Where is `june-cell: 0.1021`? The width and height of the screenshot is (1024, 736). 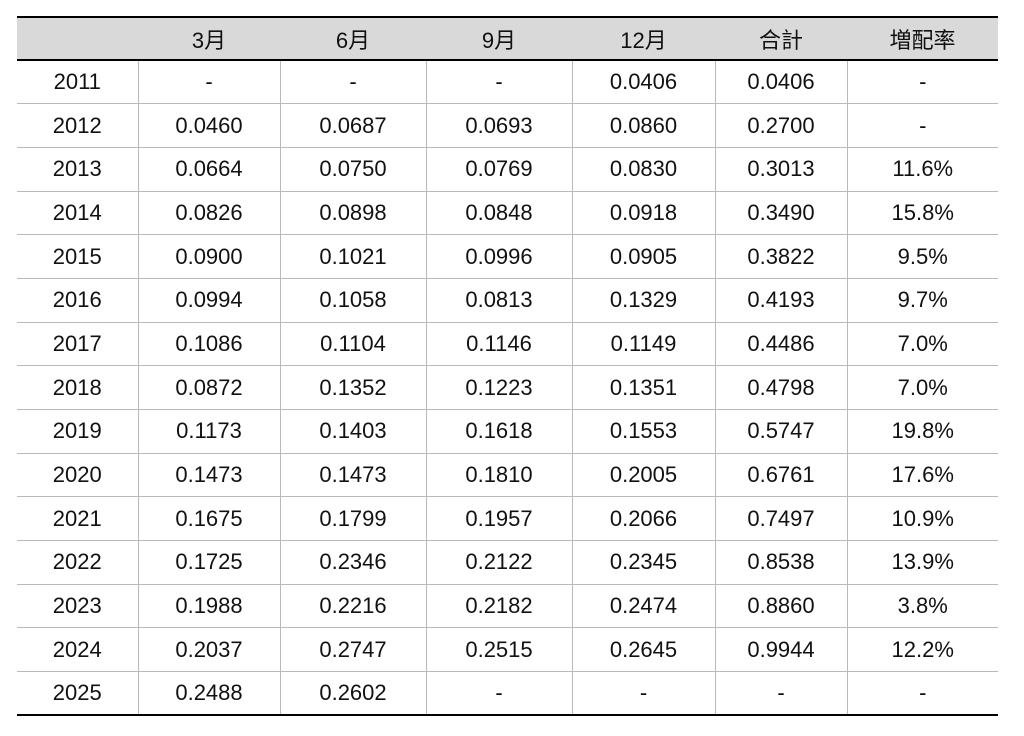 june-cell: 0.1021 is located at coordinates (353, 256).